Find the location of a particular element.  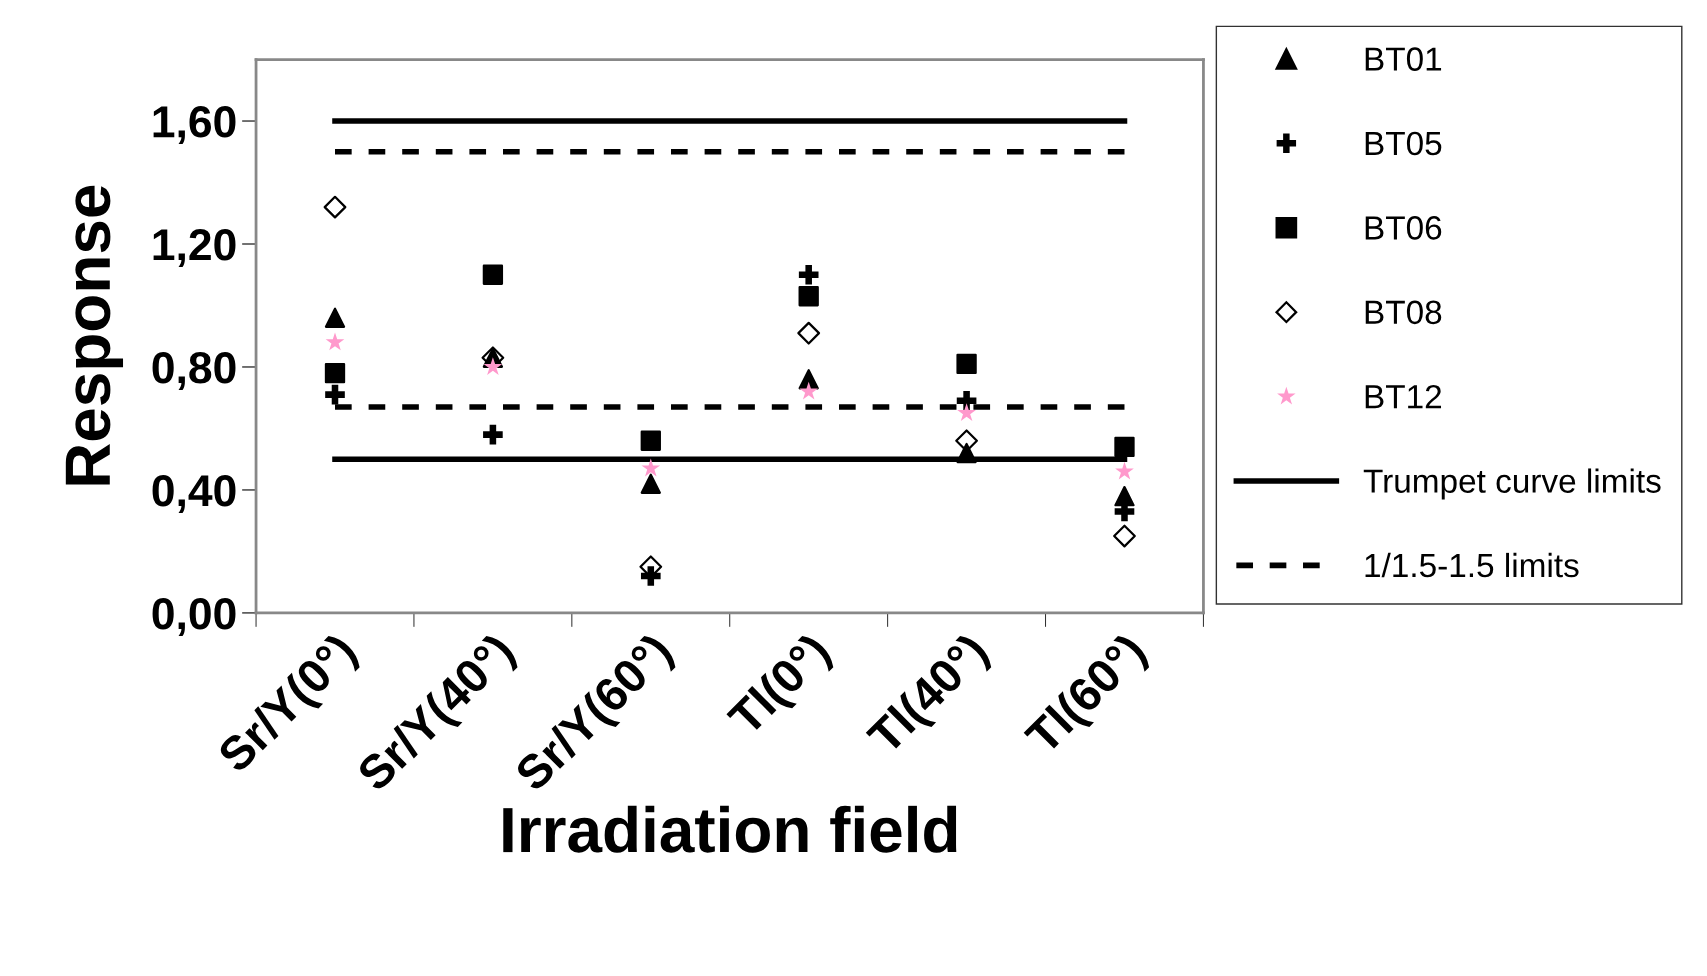

legend-label: BT06 is located at coordinates (1403, 228).